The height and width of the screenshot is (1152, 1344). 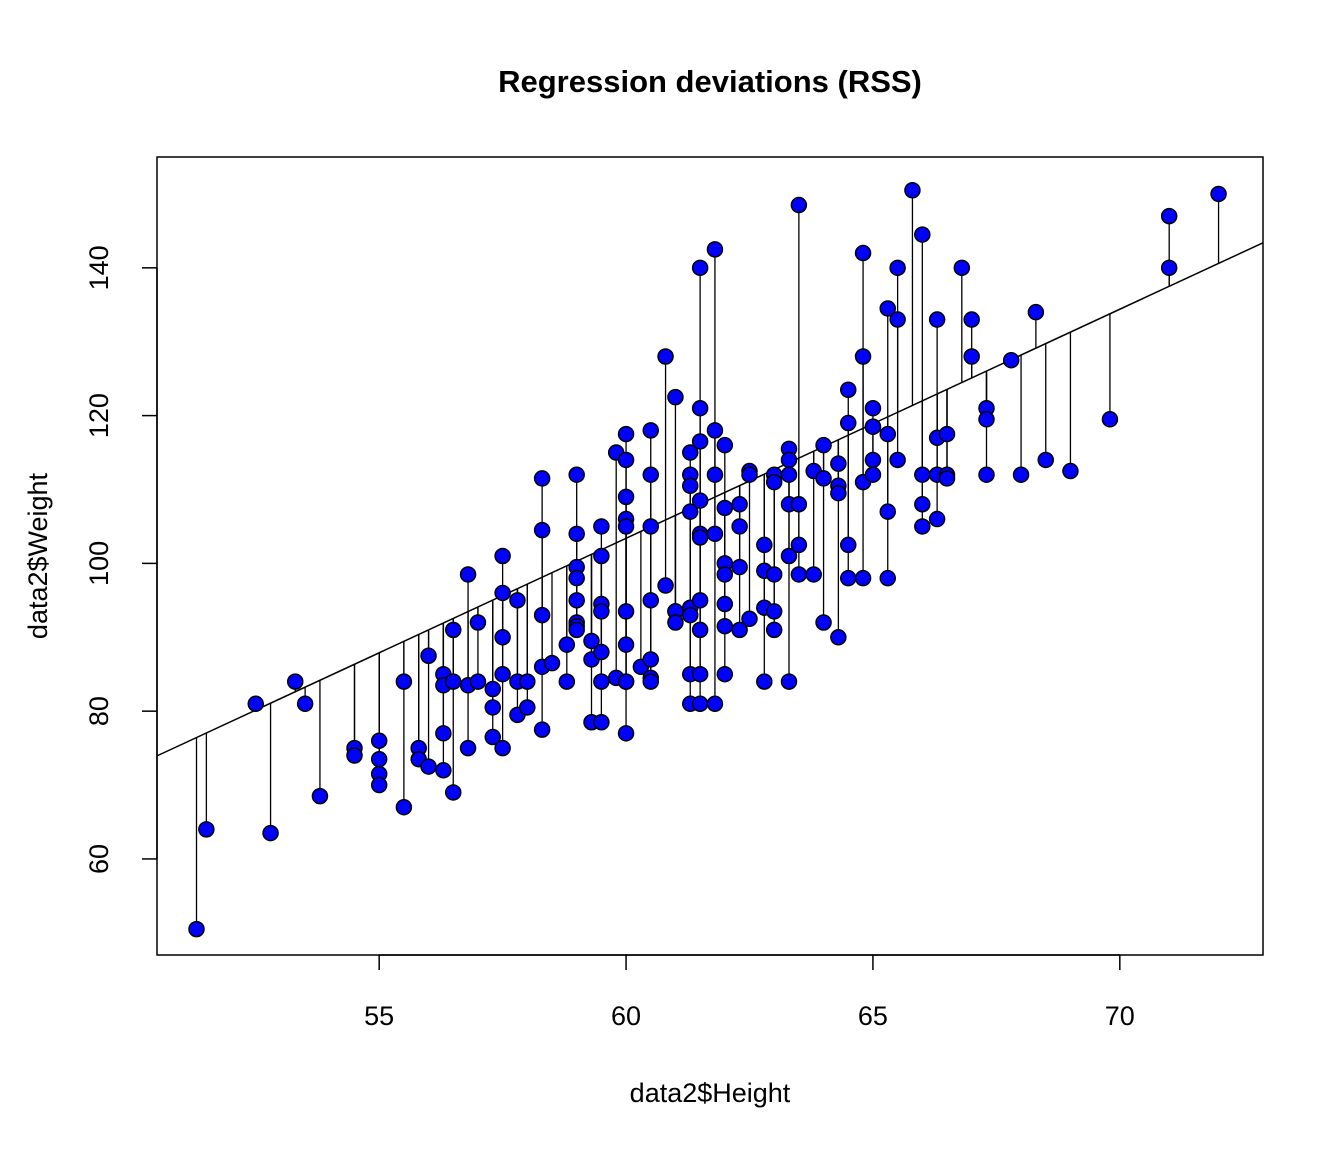 What do you see at coordinates (99, 859) in the screenshot?
I see `y-tick-label: 60` at bounding box center [99, 859].